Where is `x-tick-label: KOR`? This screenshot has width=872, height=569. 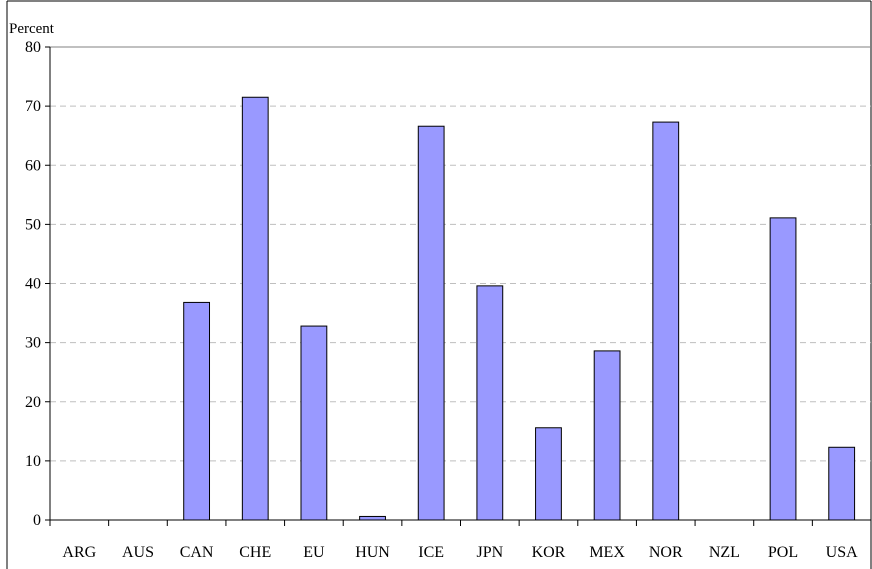 x-tick-label: KOR is located at coordinates (549, 552).